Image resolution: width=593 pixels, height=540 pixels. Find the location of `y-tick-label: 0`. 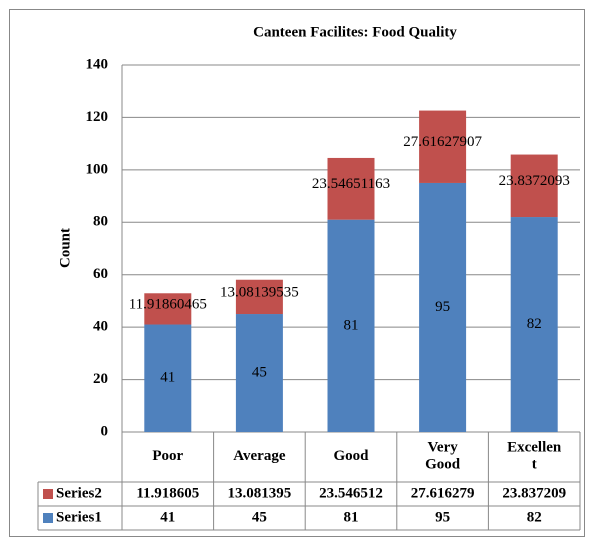

y-tick-label: 0 is located at coordinates (105, 431).